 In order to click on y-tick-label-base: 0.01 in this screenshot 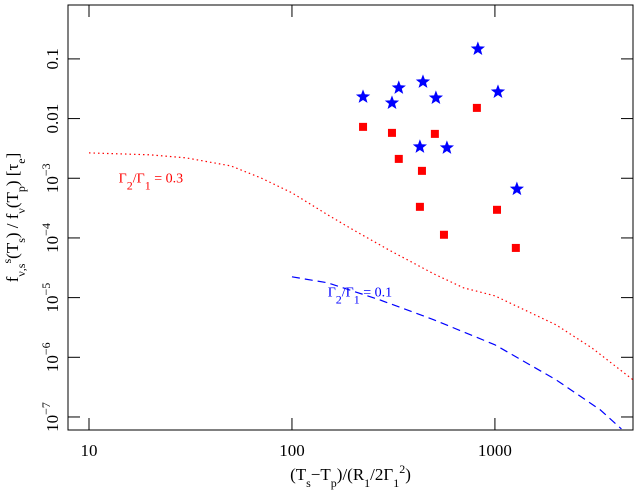, I will do `click(52, 119)`.